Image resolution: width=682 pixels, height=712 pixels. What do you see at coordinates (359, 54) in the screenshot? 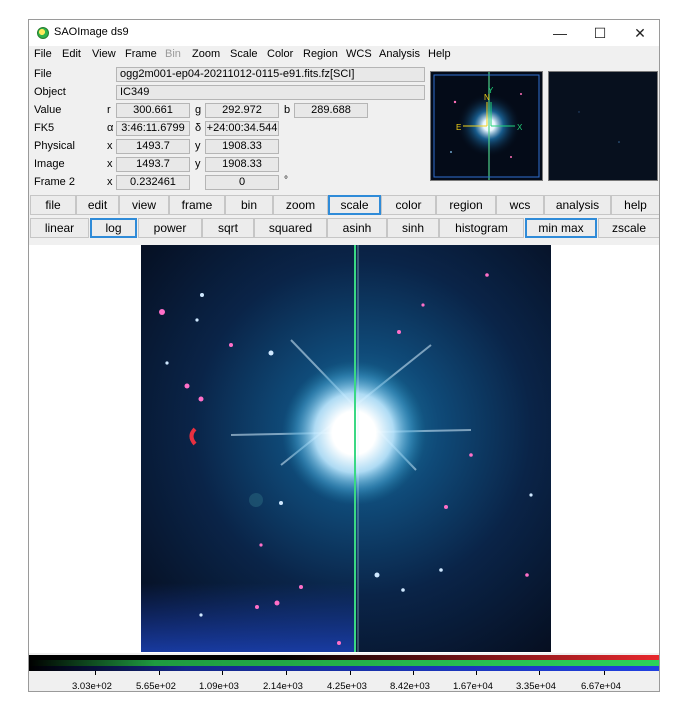
I see `menu-wcs: WCS` at bounding box center [359, 54].